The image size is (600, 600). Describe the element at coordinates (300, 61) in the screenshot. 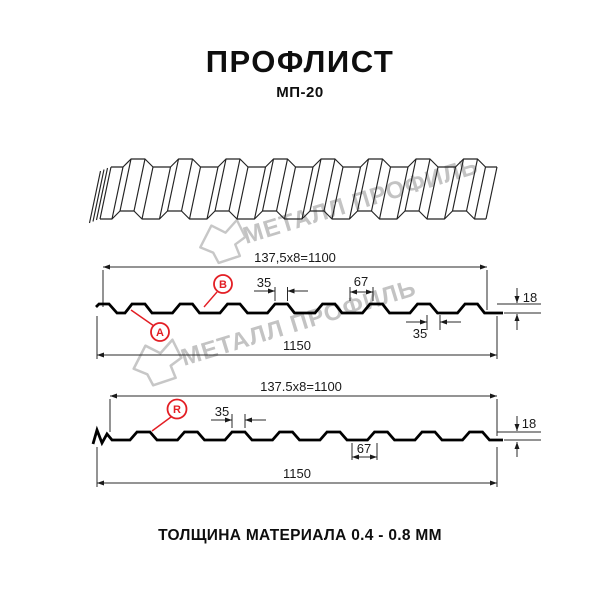

I see `page-title: ПРОФЛИСТ` at that location.